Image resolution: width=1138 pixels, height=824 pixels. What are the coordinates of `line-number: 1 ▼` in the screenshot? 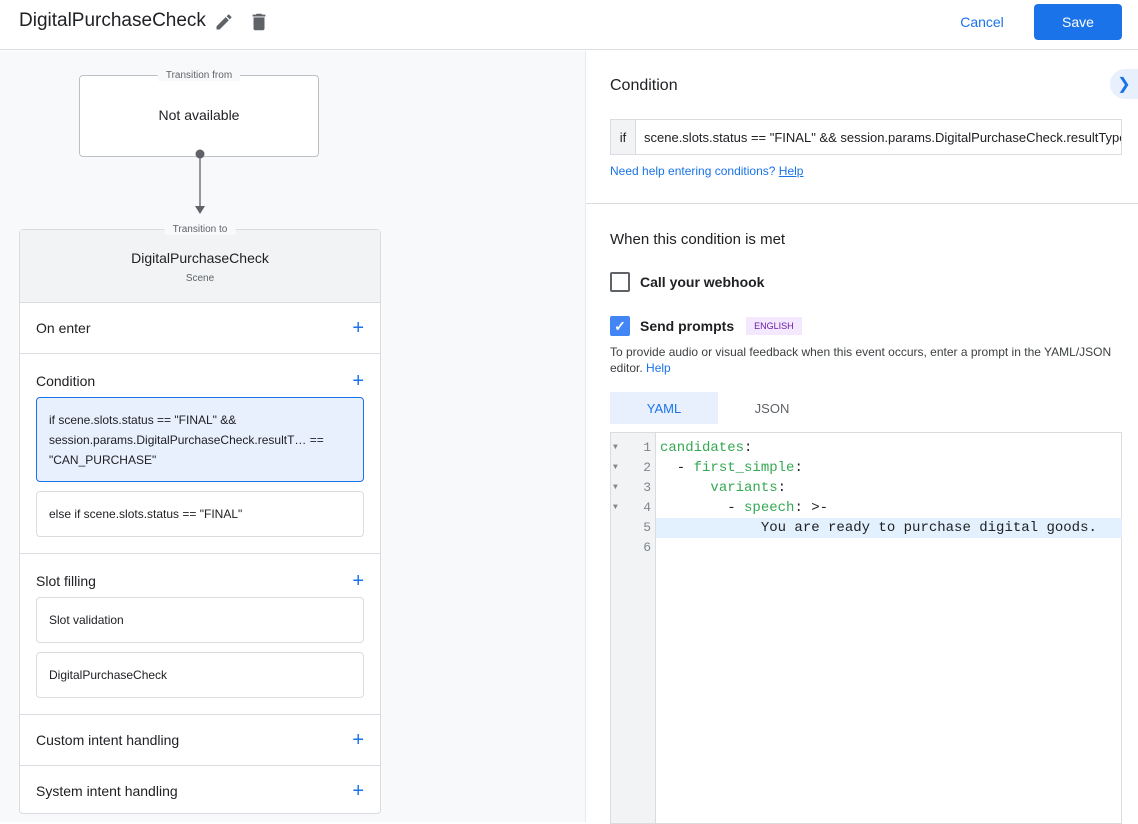 It's located at (633, 448).